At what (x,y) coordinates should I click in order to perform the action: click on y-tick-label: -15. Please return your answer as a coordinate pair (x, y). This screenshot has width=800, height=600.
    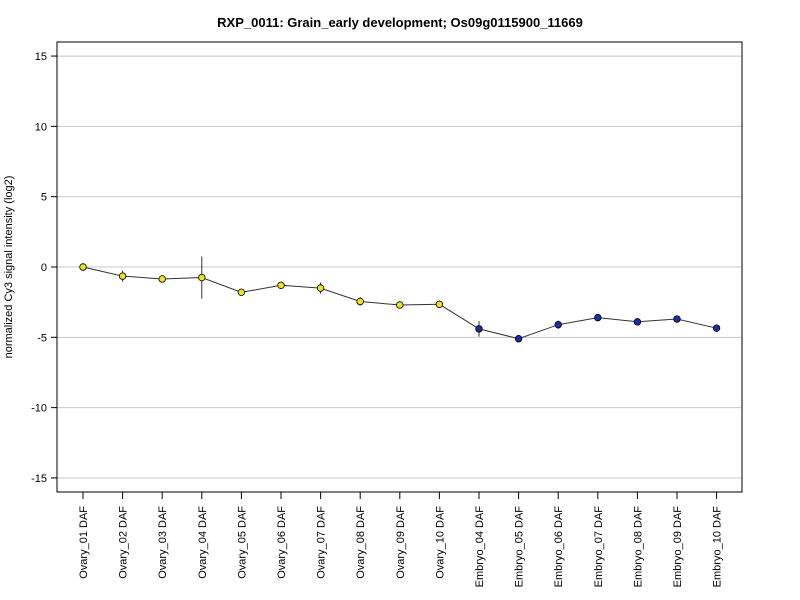
    Looking at the image, I should click on (39, 479).